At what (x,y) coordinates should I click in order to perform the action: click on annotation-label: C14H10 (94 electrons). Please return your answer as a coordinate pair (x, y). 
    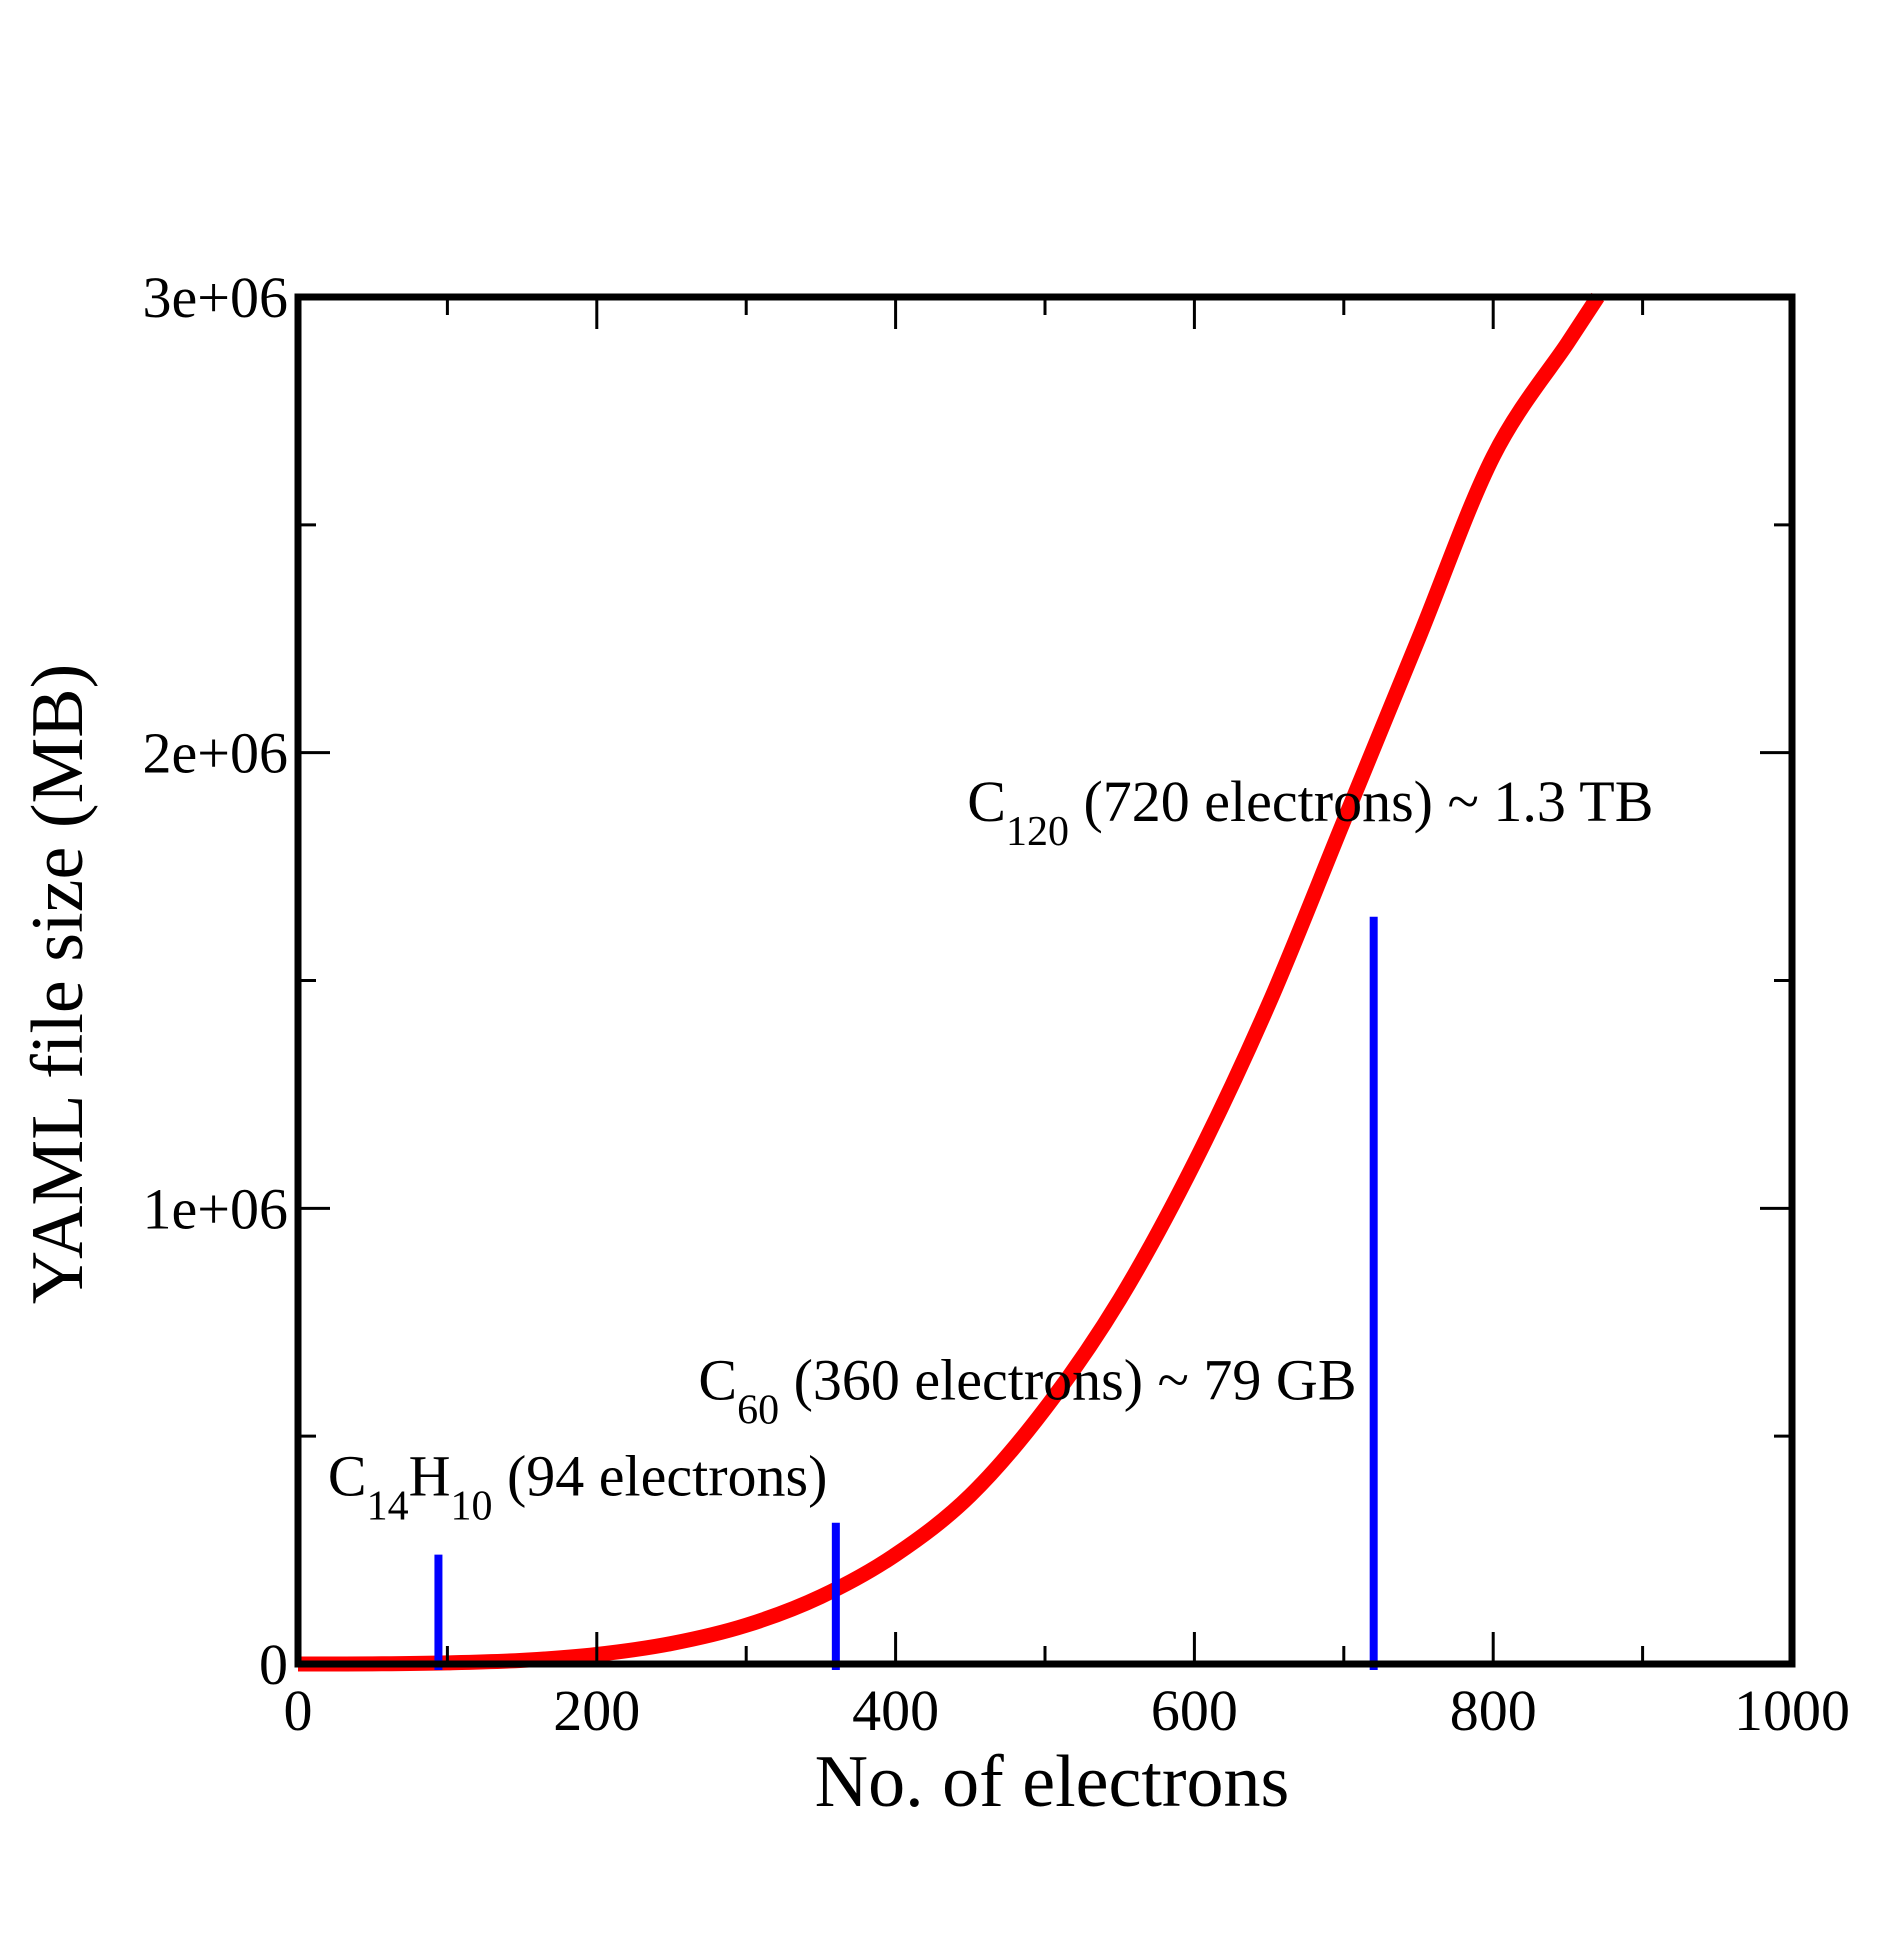
    Looking at the image, I should click on (578, 1486).